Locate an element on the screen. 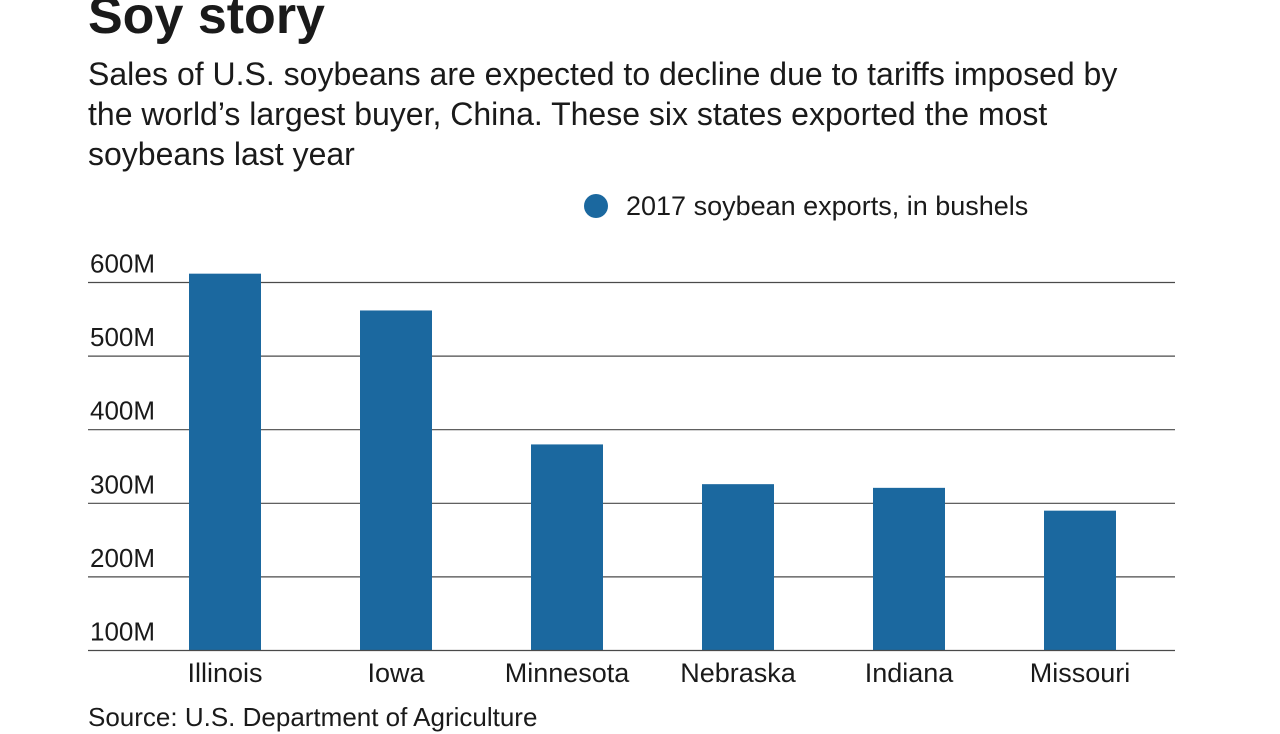  x-category-label: Iowa is located at coordinates (396, 673).